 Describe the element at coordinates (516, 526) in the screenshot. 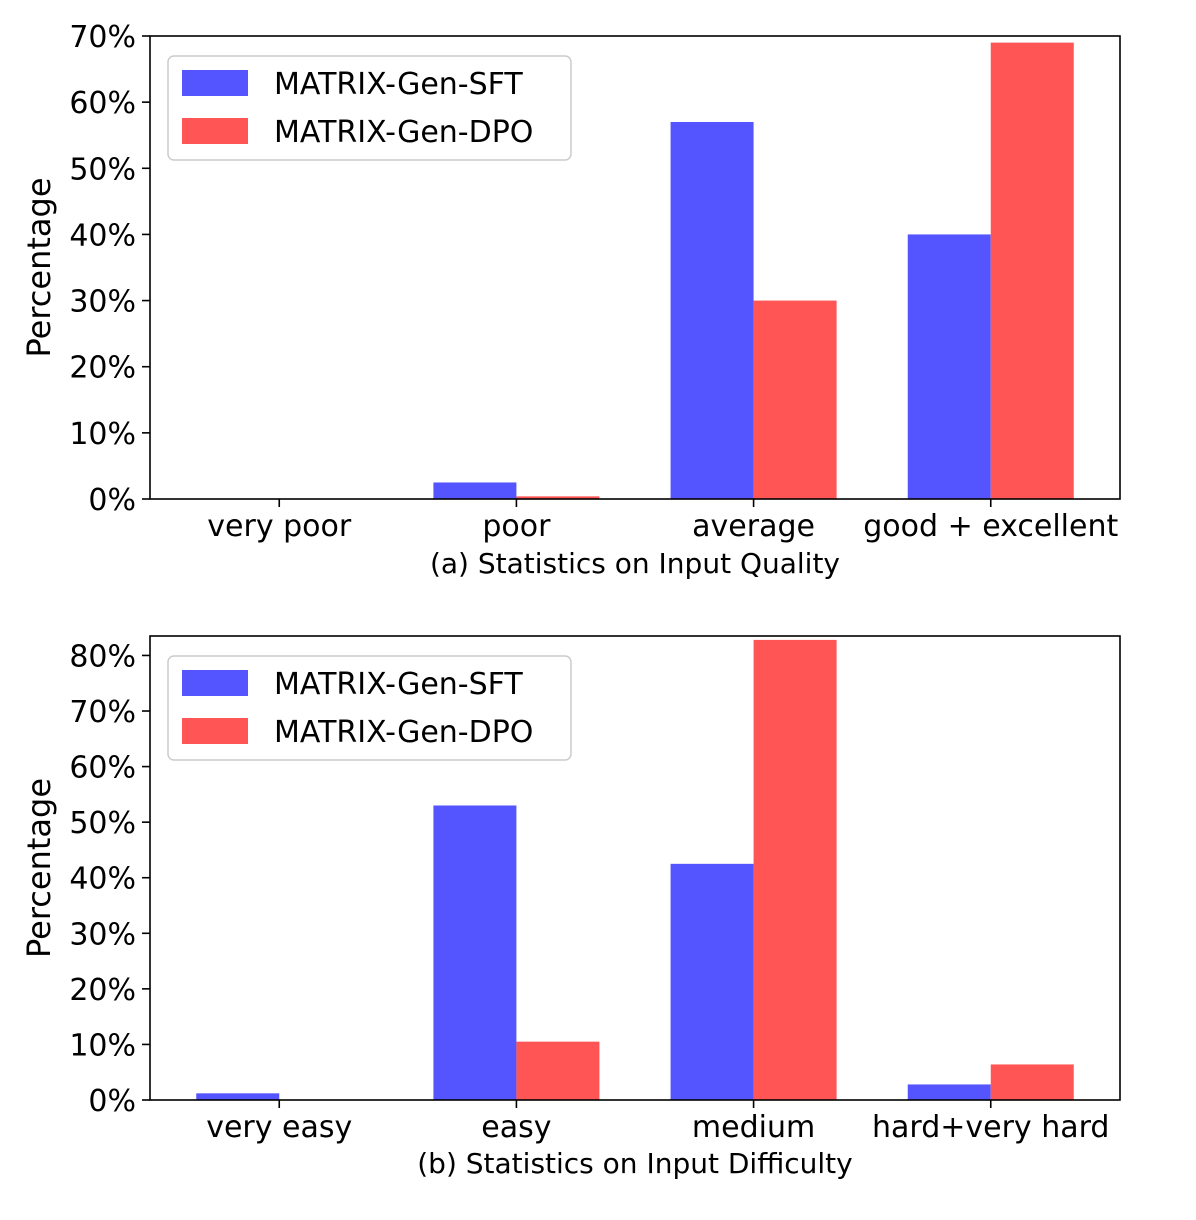

I see `x-tick-label: poor` at that location.